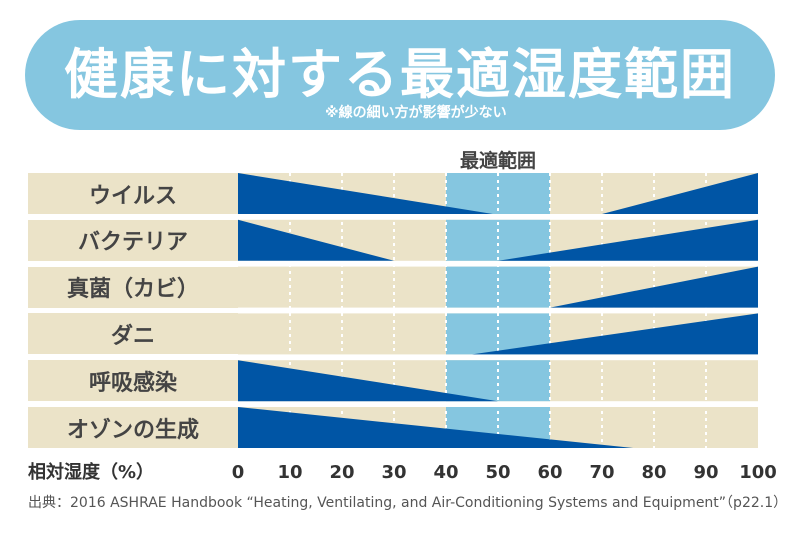  Describe the element at coordinates (133, 427) in the screenshot. I see `row-label: オゾンの生成` at that location.